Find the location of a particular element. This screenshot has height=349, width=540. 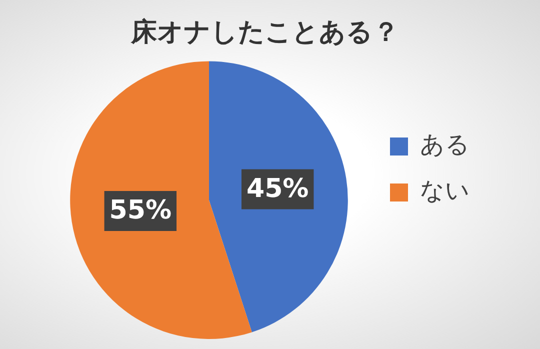

data-label: 45% is located at coordinates (277, 189).